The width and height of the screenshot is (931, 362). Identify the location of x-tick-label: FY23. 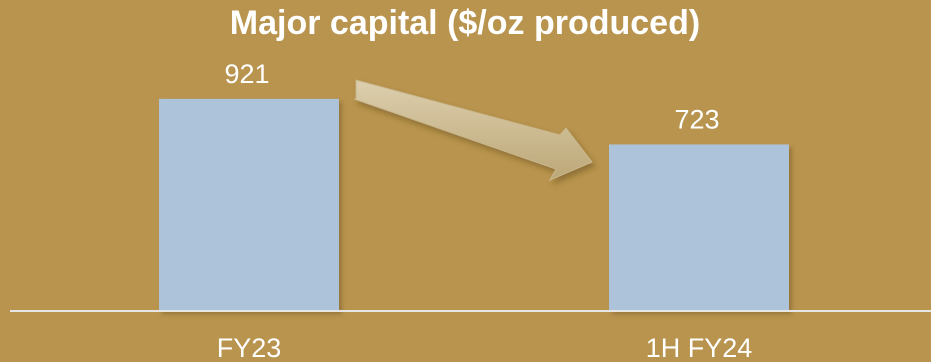
(249, 347).